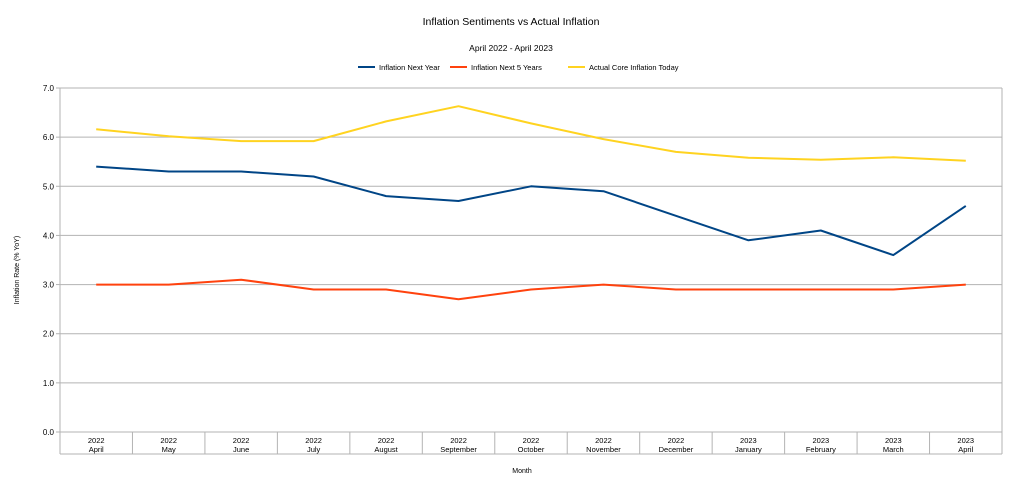 The width and height of the screenshot is (1023, 489). I want to click on y-tick-label: 5.0, so click(49, 186).